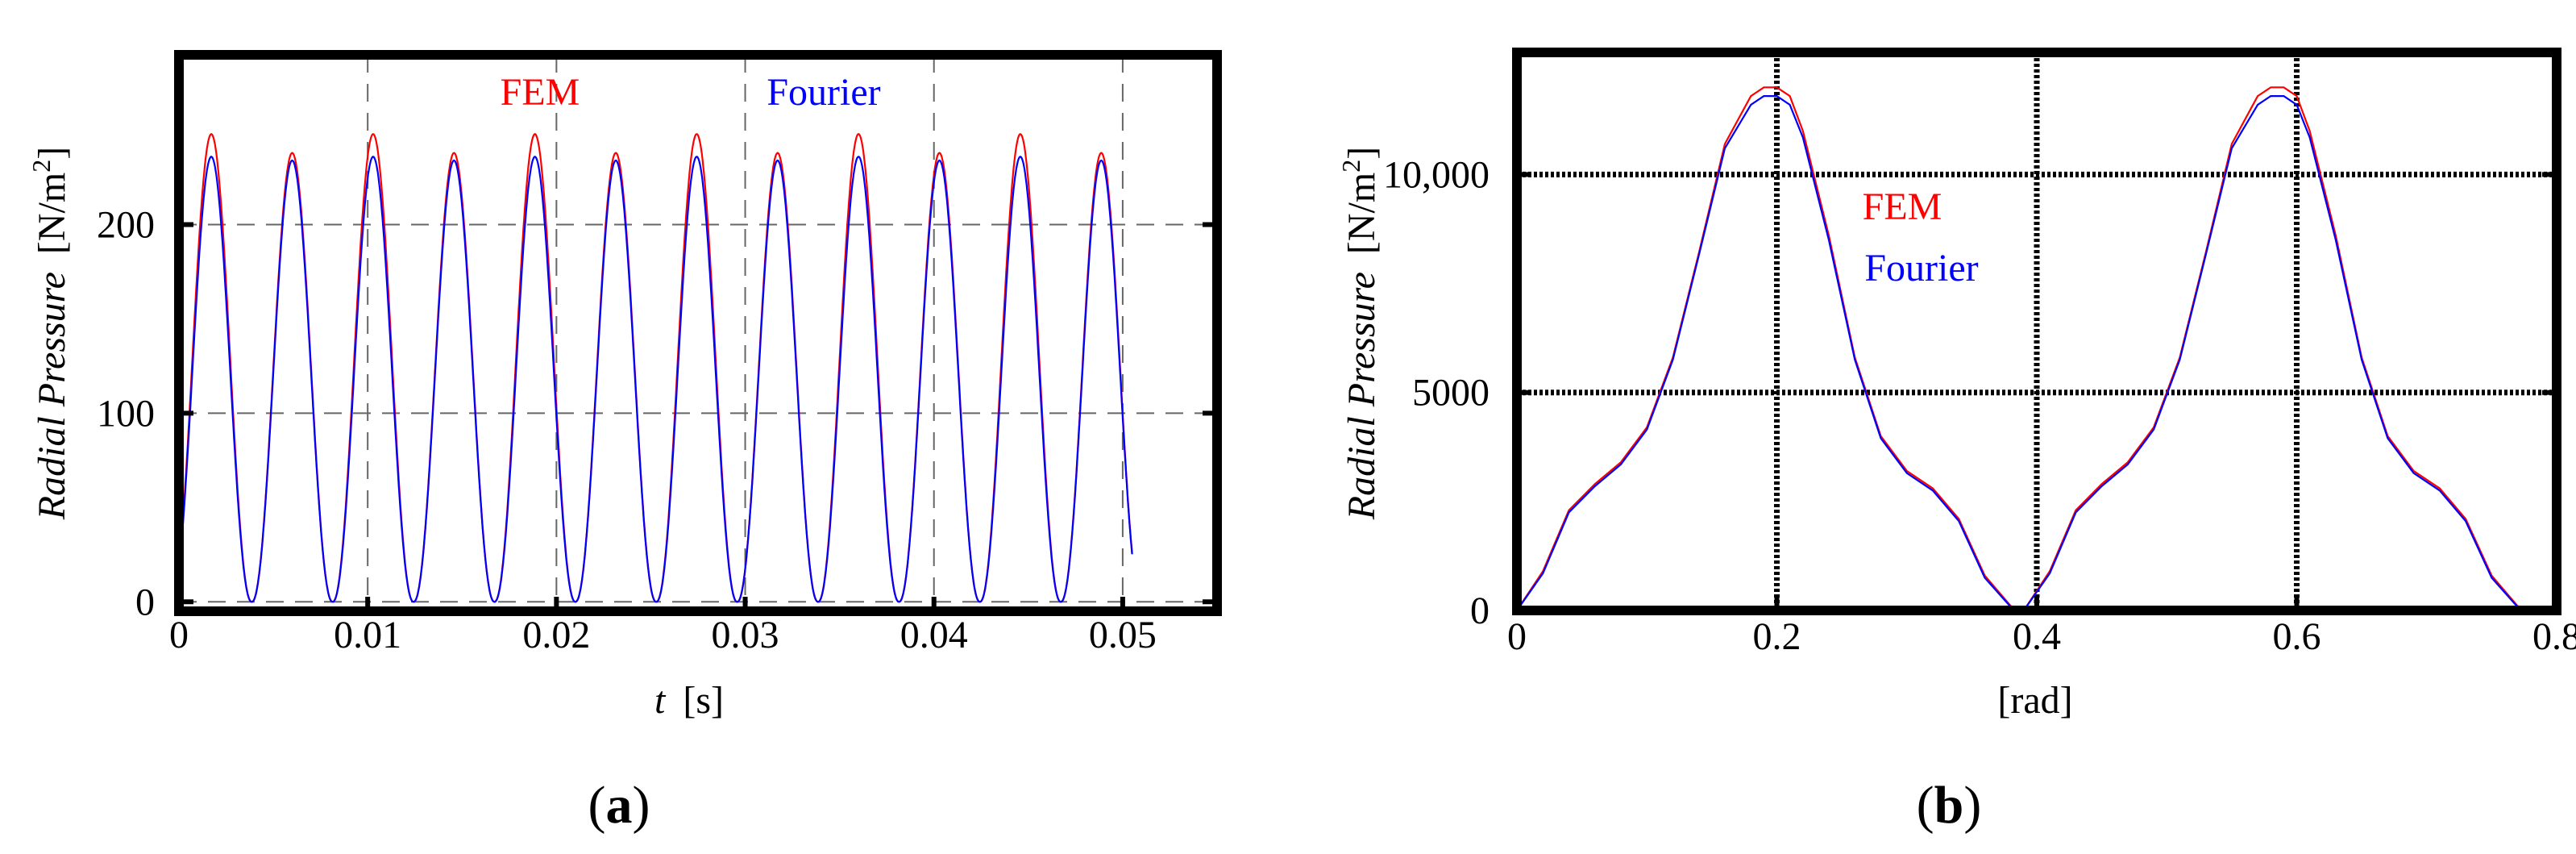 The image size is (2576, 854). I want to click on chart-a-y-axis-quantity: Radial Pressure, so click(52, 396).